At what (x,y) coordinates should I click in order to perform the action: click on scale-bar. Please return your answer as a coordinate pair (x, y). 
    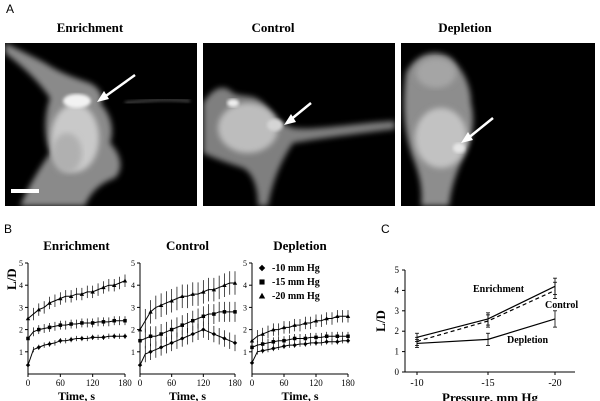
    Looking at the image, I should click on (25, 191).